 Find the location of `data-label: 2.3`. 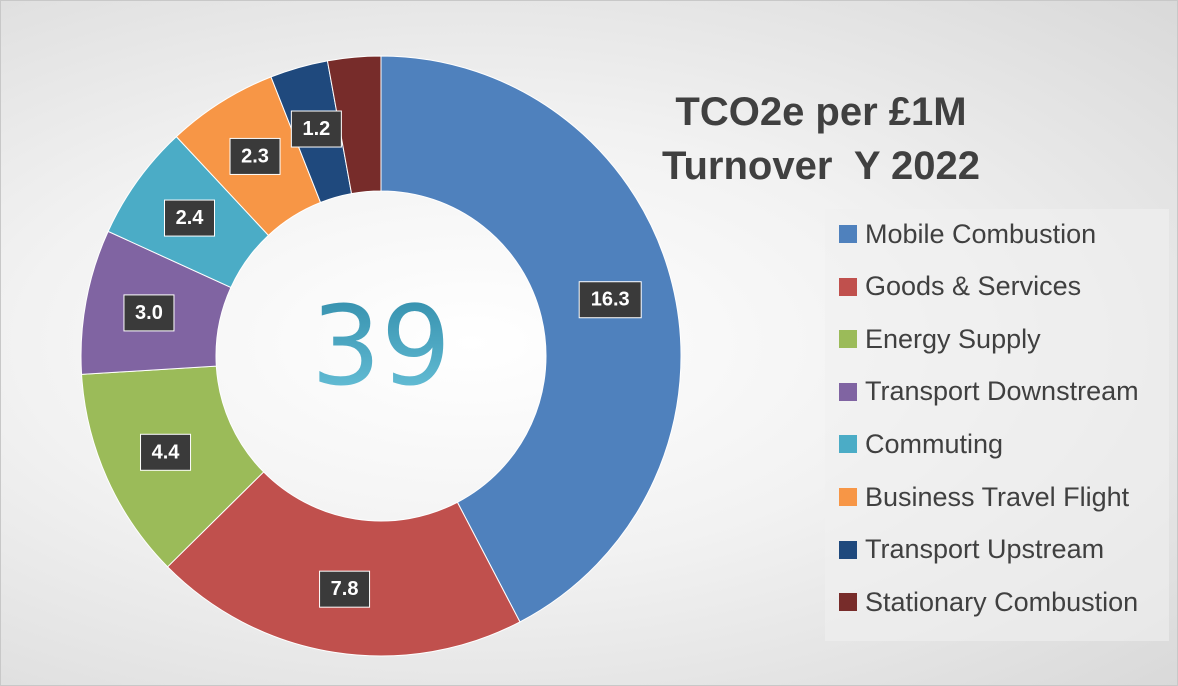

data-label: 2.3 is located at coordinates (255, 156).